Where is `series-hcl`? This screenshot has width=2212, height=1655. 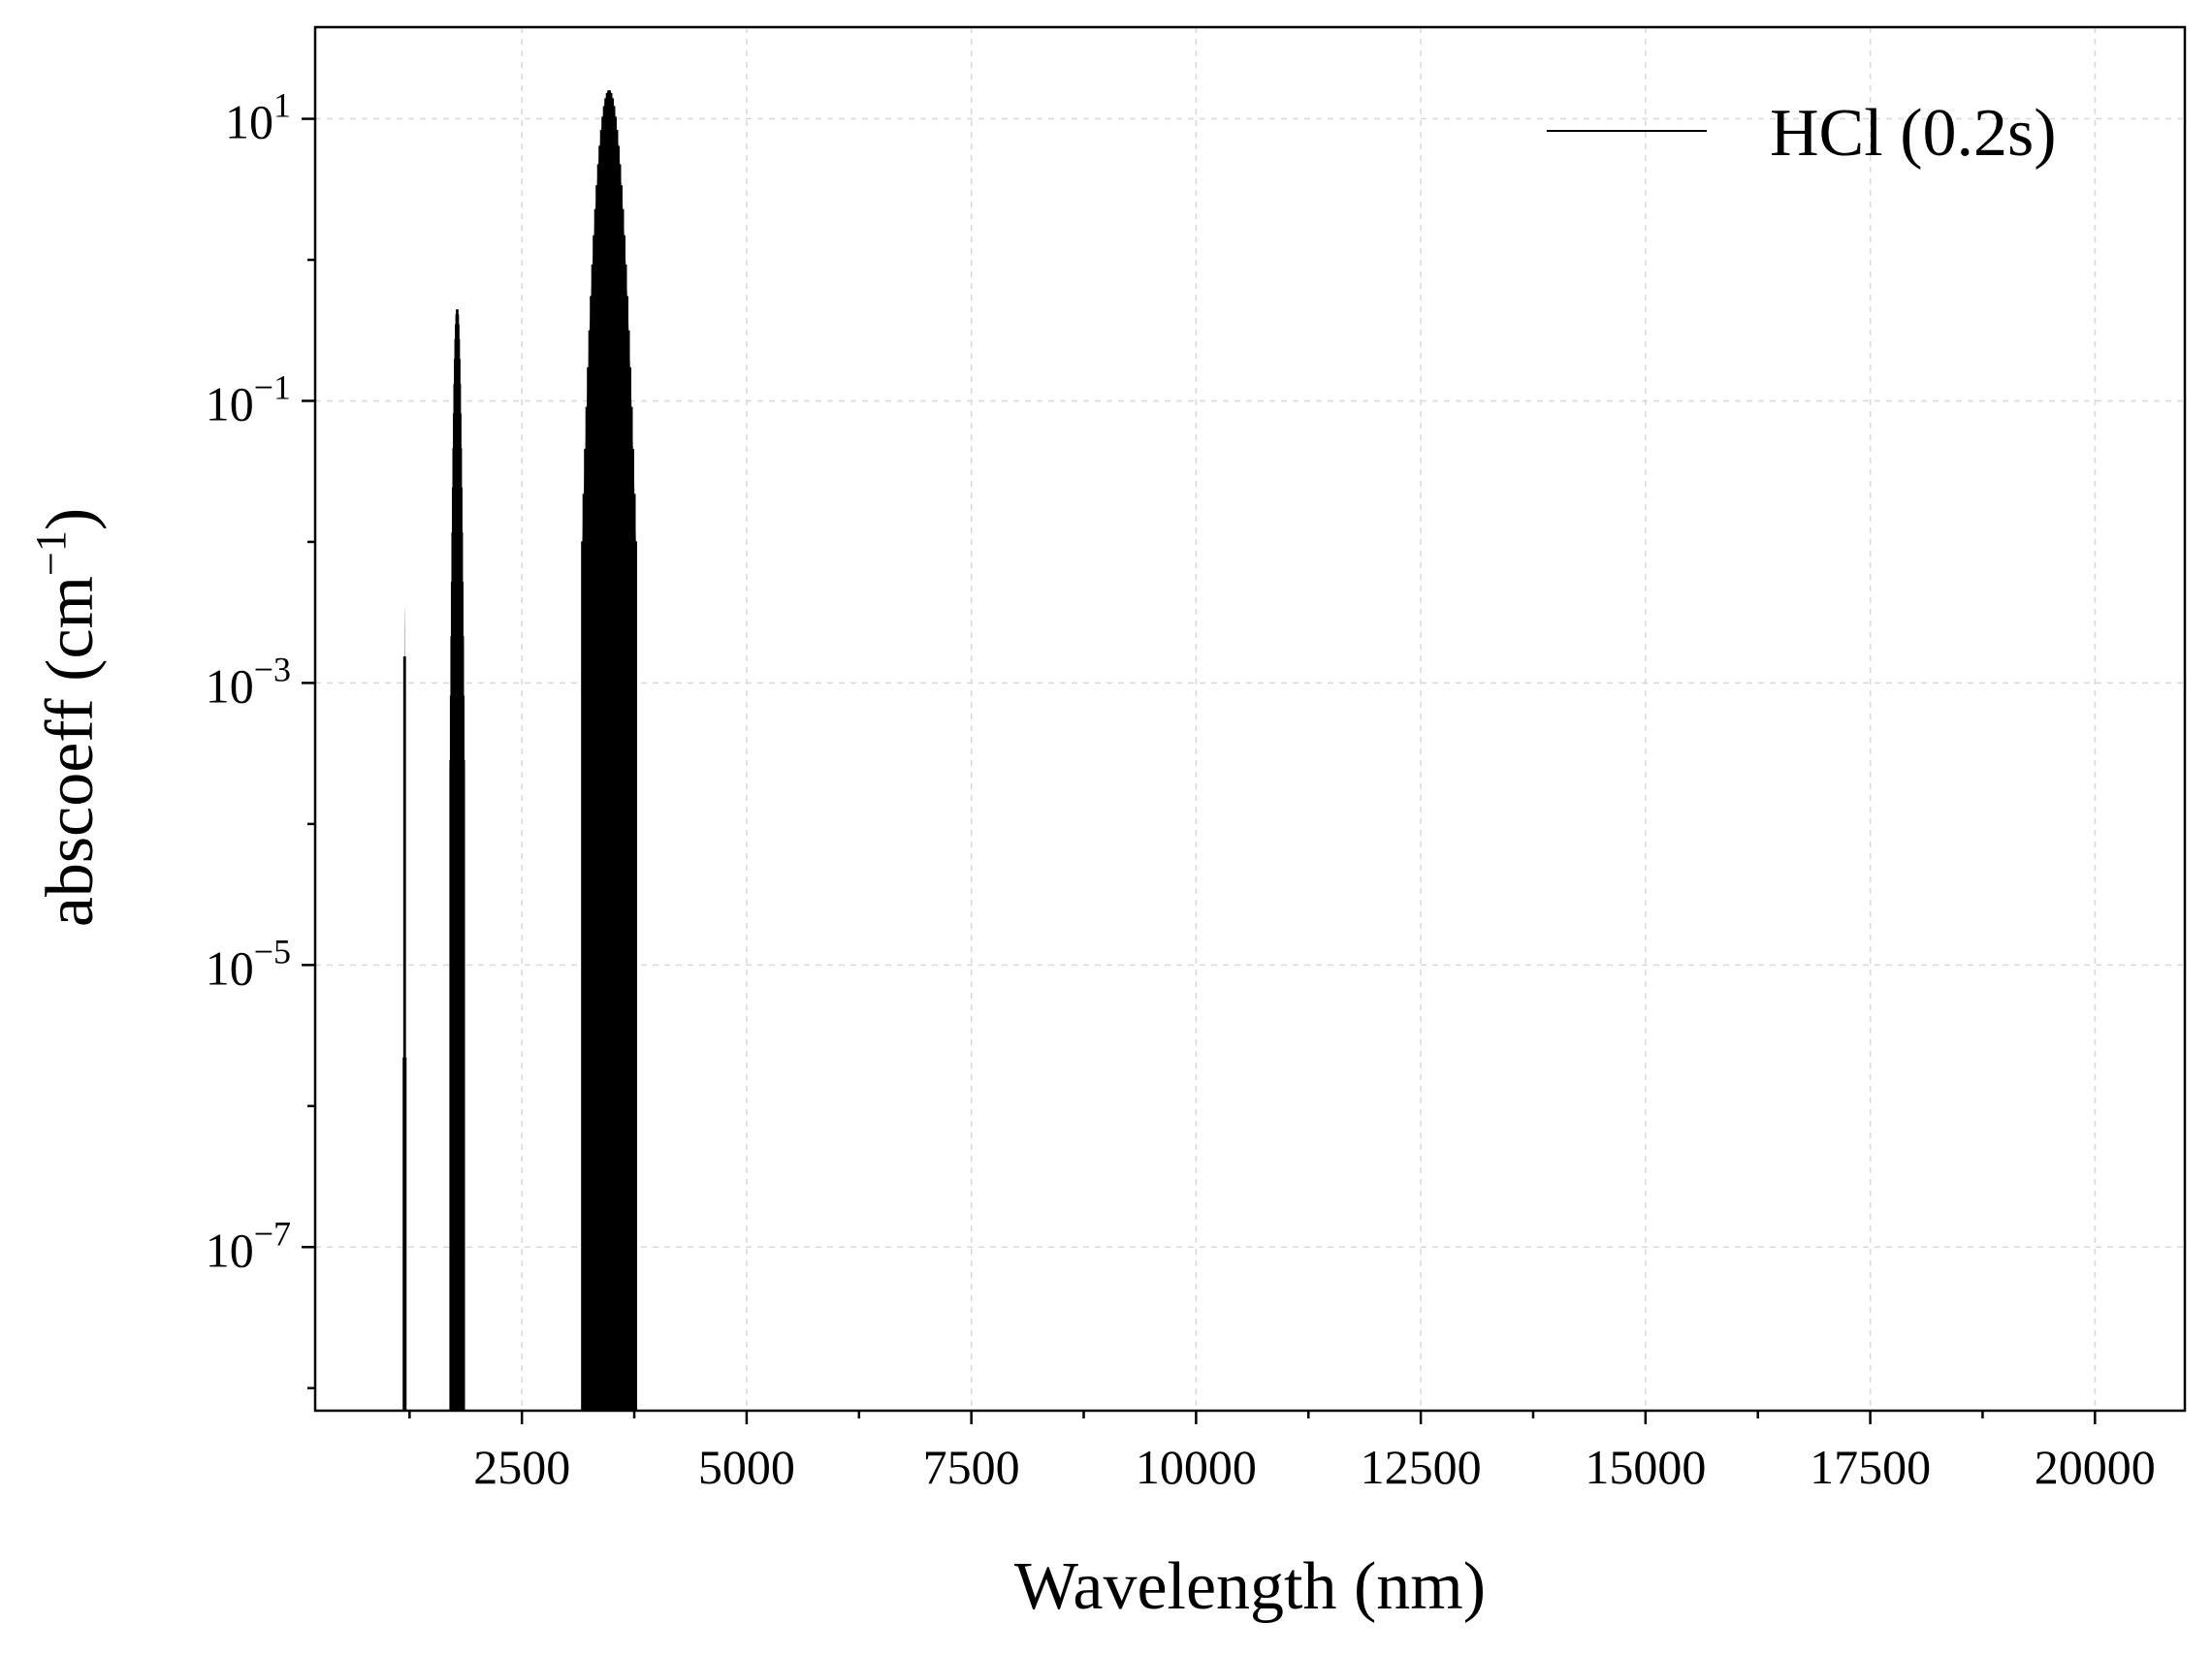 series-hcl is located at coordinates (520, 750).